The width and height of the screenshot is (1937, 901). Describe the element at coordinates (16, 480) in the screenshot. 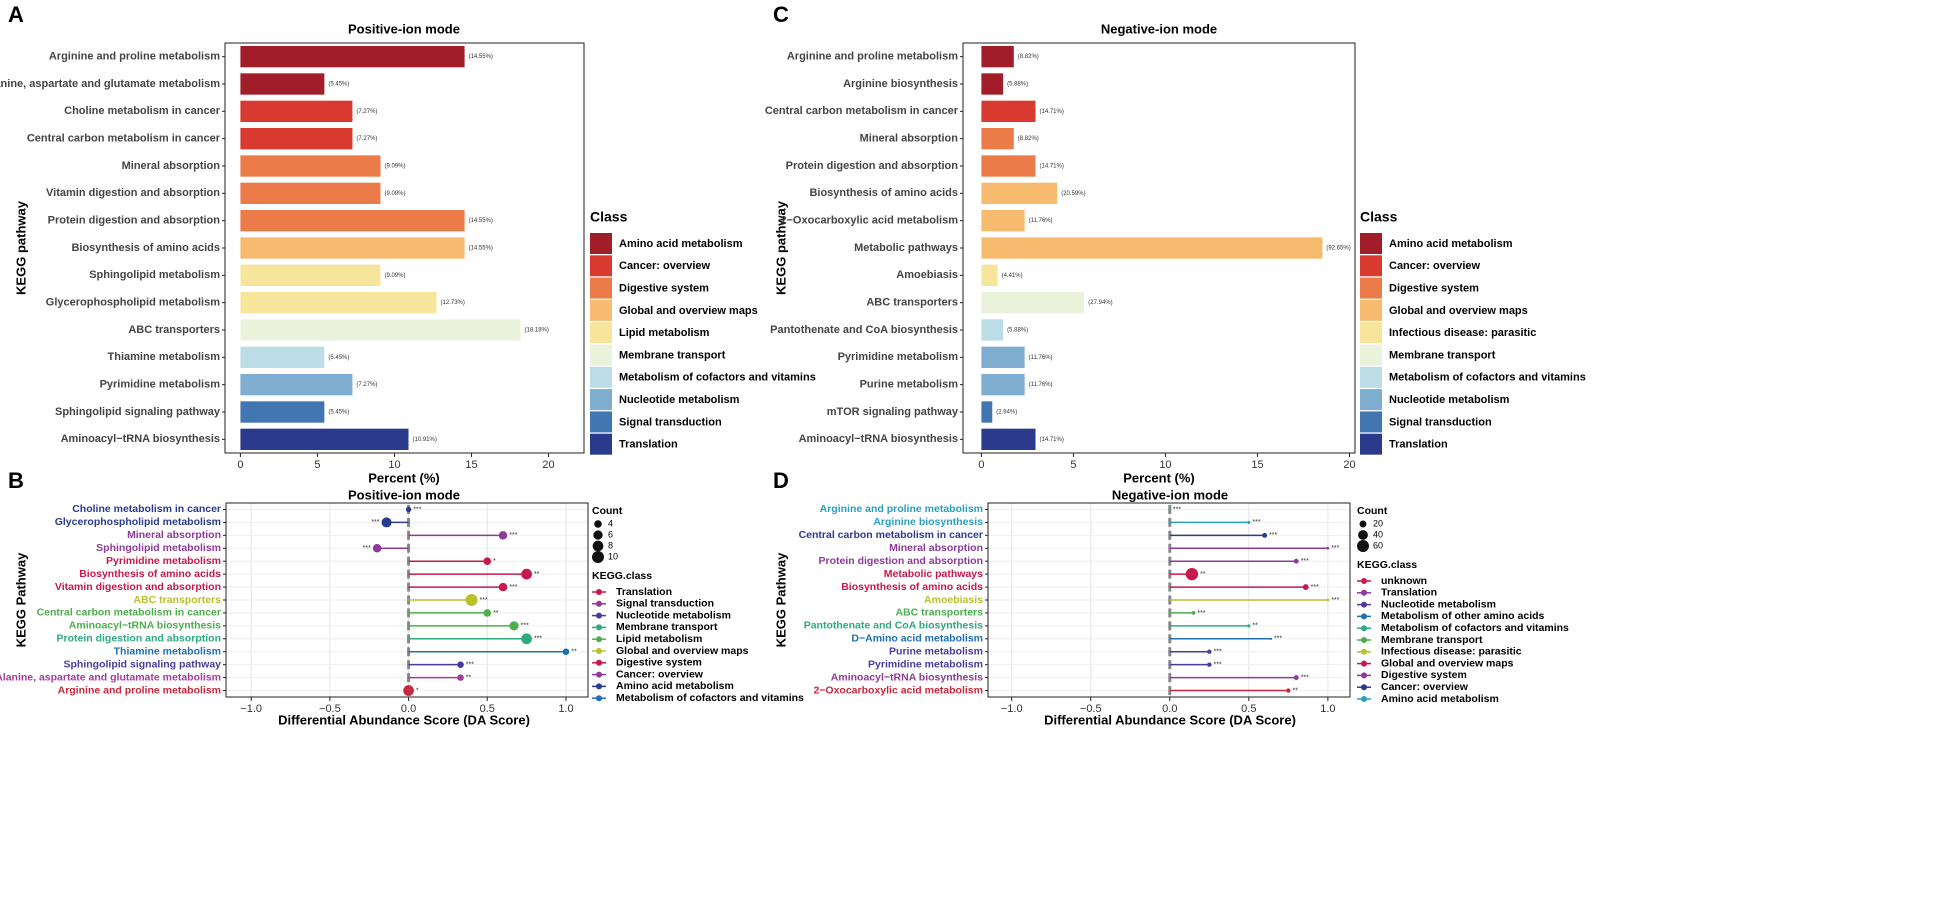

I see `panel-letter: B` at that location.